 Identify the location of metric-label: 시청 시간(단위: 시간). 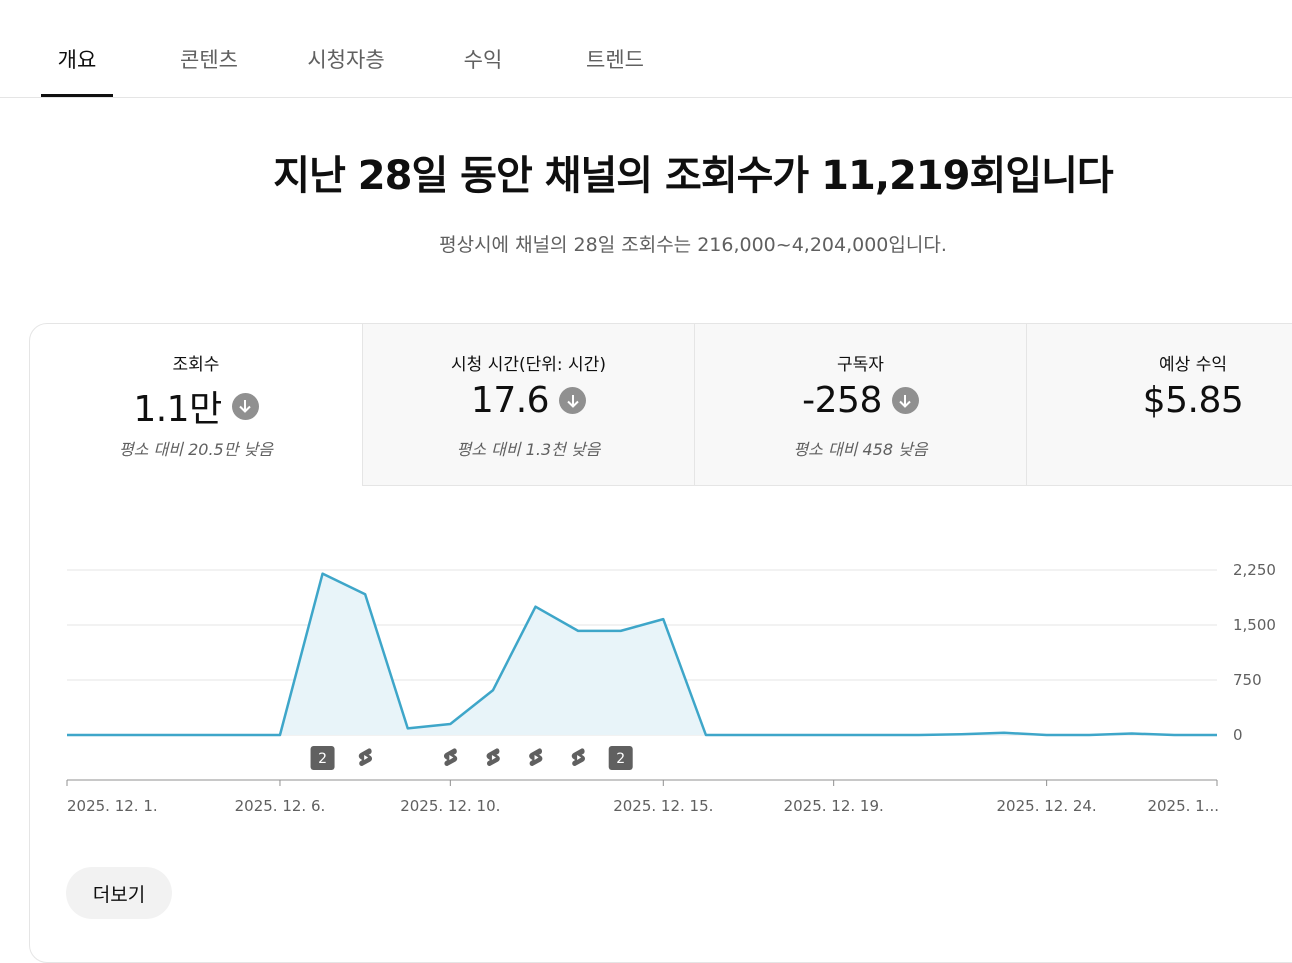
(528, 365).